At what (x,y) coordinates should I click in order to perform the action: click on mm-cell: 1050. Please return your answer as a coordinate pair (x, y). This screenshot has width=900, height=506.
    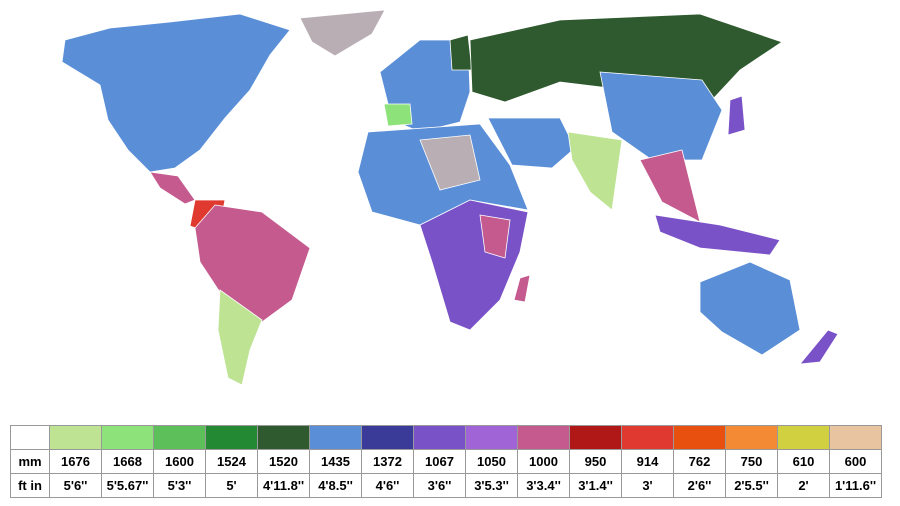
    Looking at the image, I should click on (491, 461).